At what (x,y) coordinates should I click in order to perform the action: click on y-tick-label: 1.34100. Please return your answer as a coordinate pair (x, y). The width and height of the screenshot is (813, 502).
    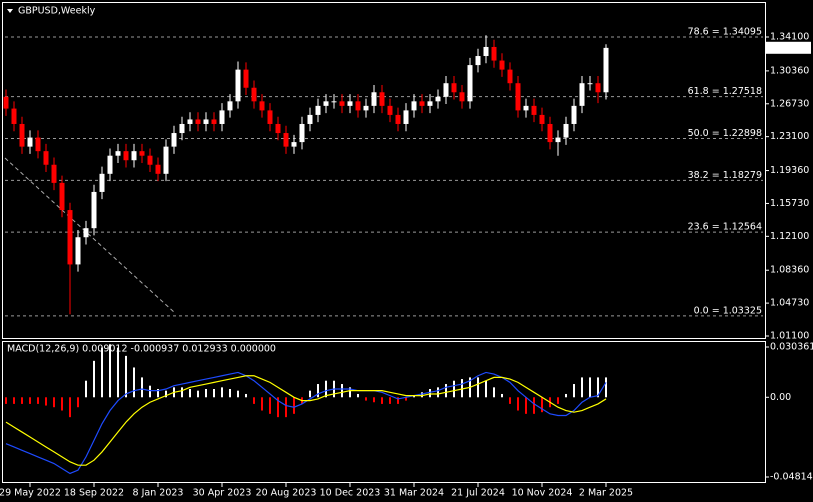
    Looking at the image, I should click on (789, 37).